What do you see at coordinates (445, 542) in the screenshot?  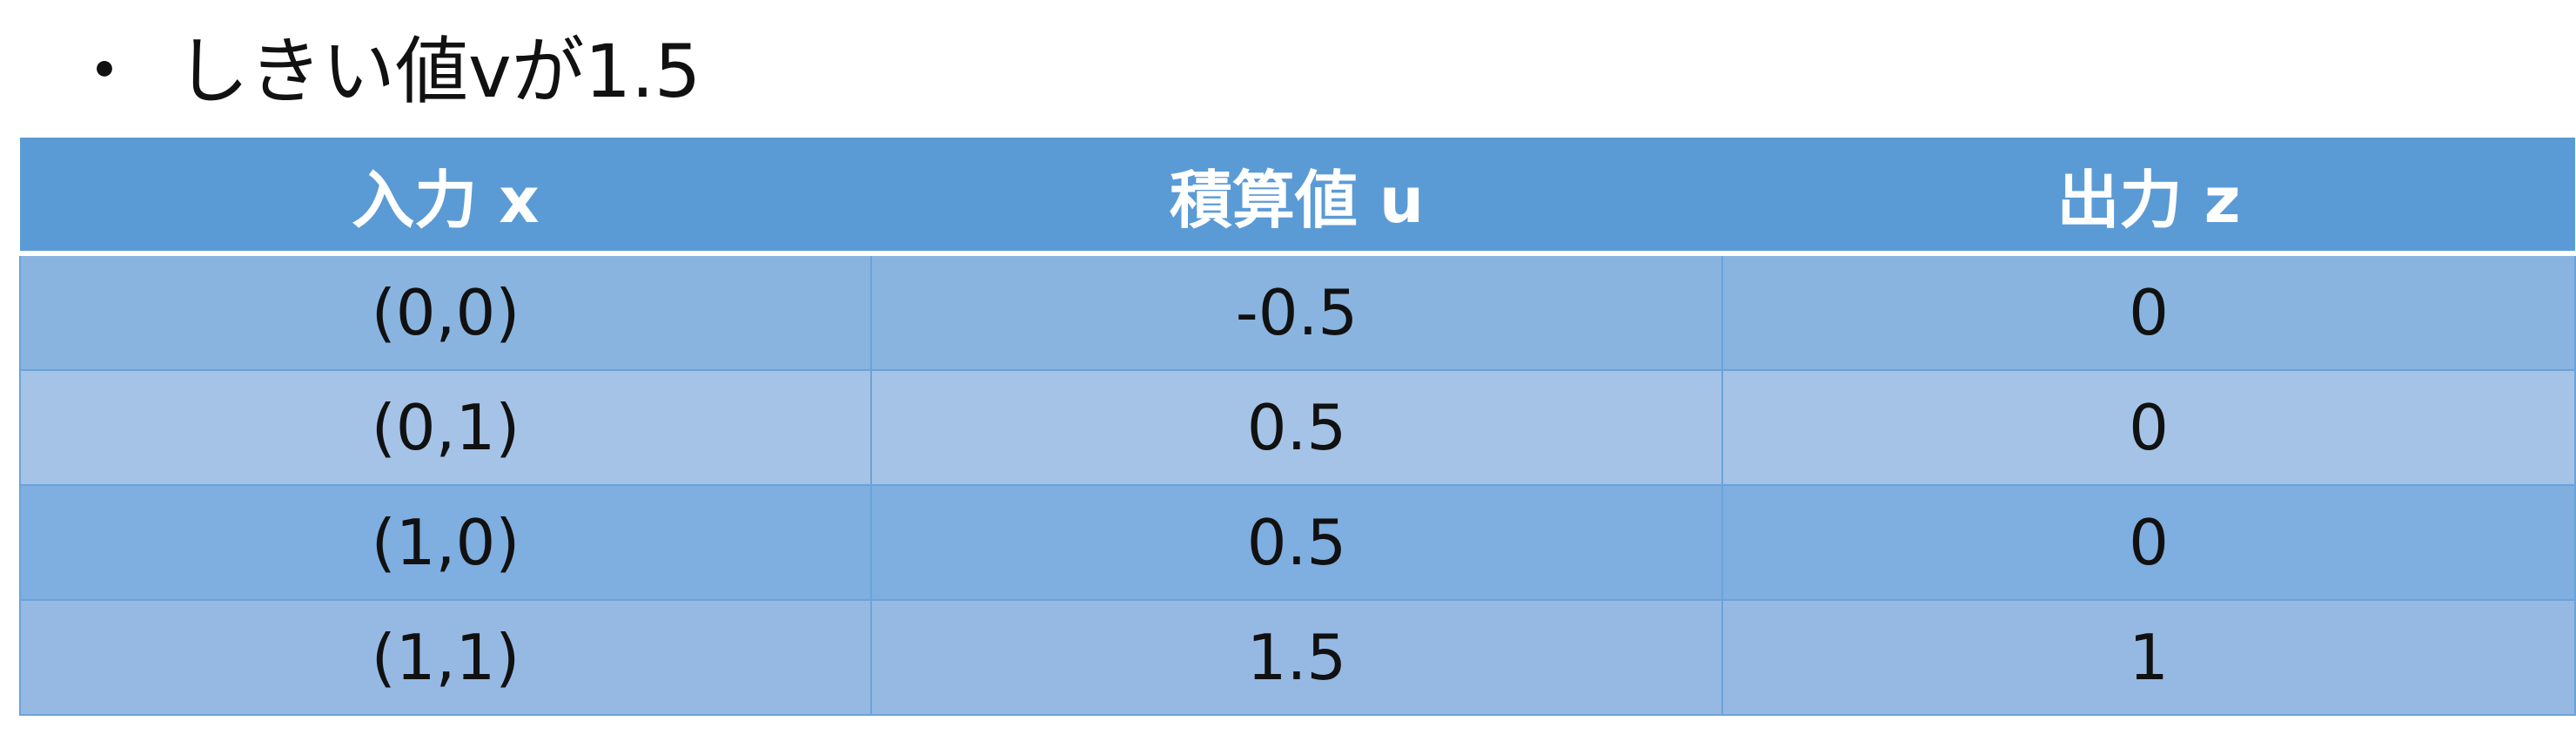 I see `cell-input: (1,0)` at bounding box center [445, 542].